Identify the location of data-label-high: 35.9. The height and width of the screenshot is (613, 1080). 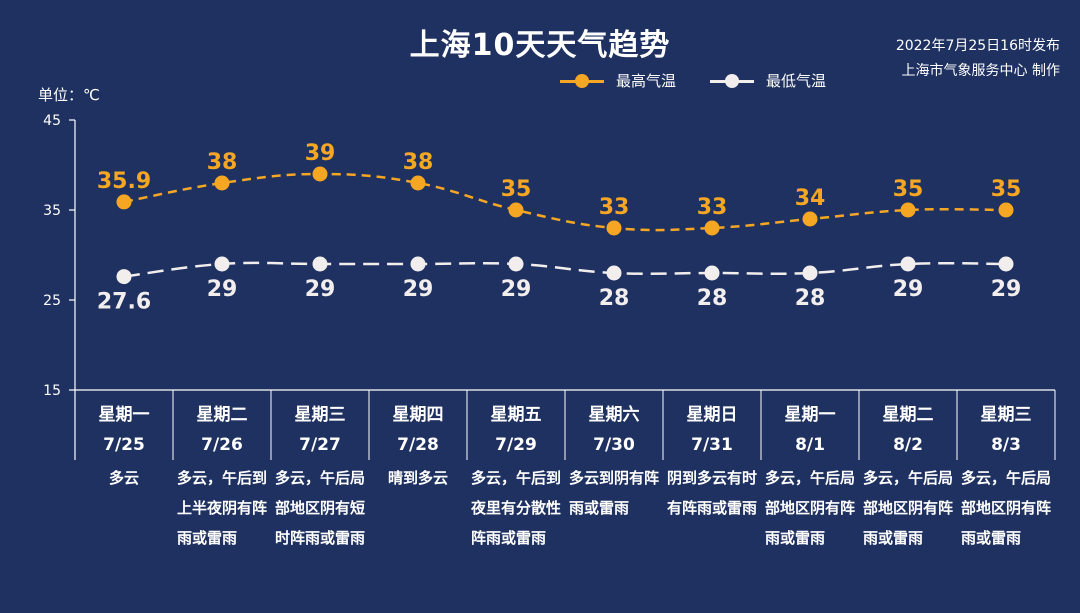
(124, 181).